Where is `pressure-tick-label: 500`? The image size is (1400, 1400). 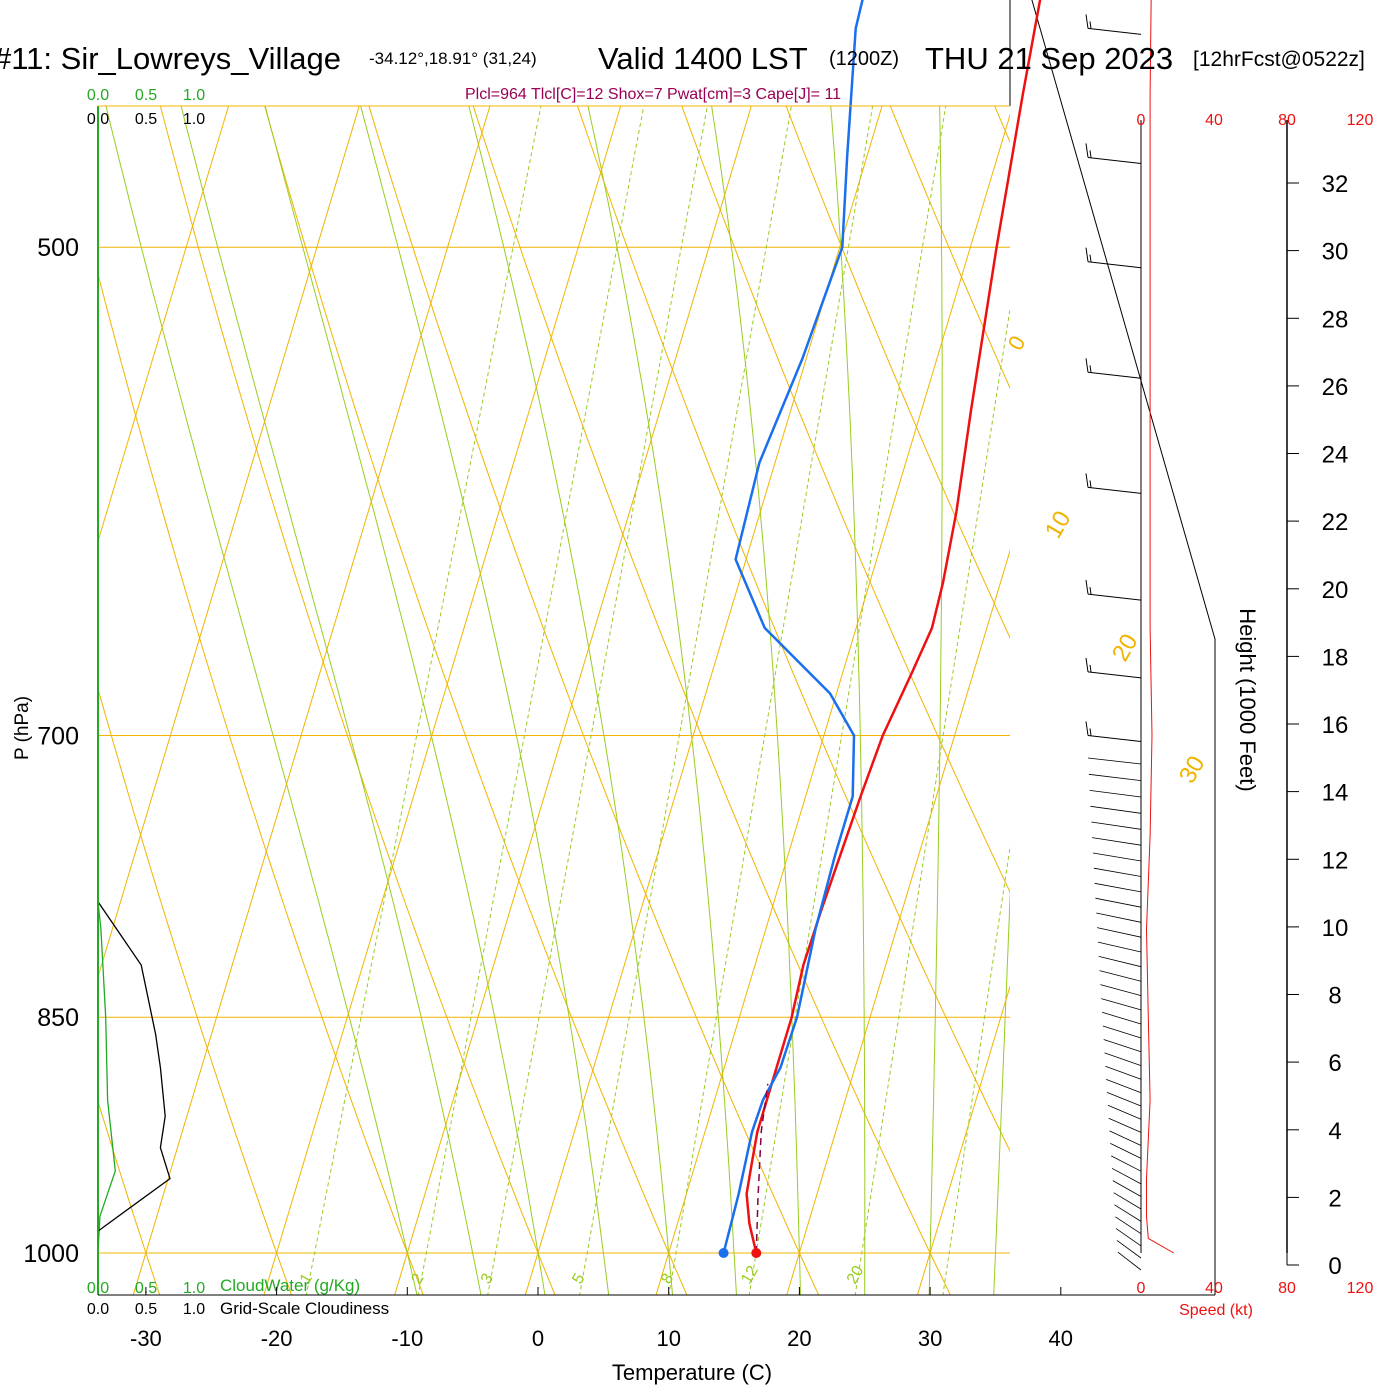 pressure-tick-label: 500 is located at coordinates (58, 248).